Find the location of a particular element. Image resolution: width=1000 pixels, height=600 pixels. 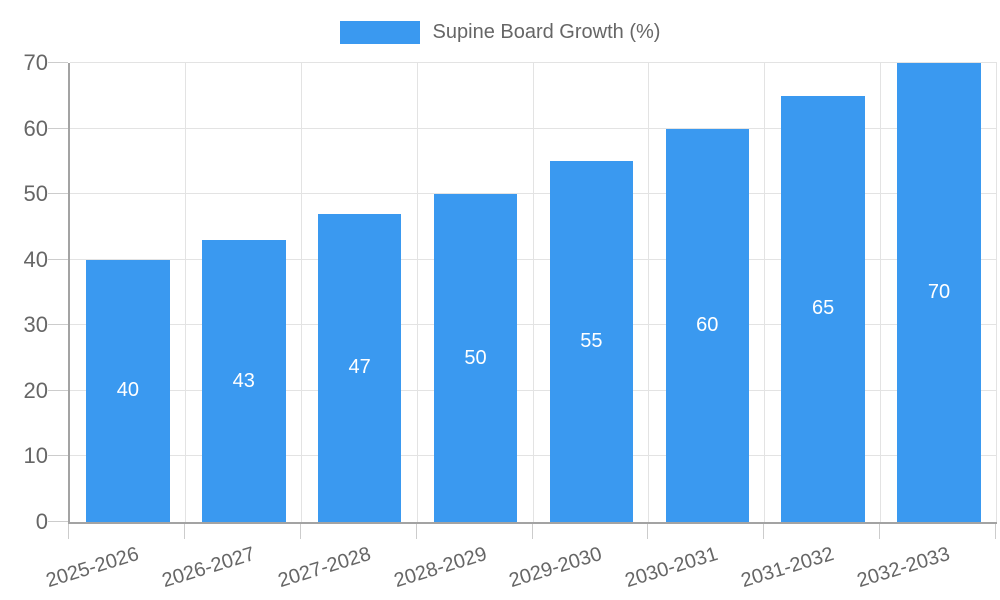

bar: 40 is located at coordinates (128, 390).